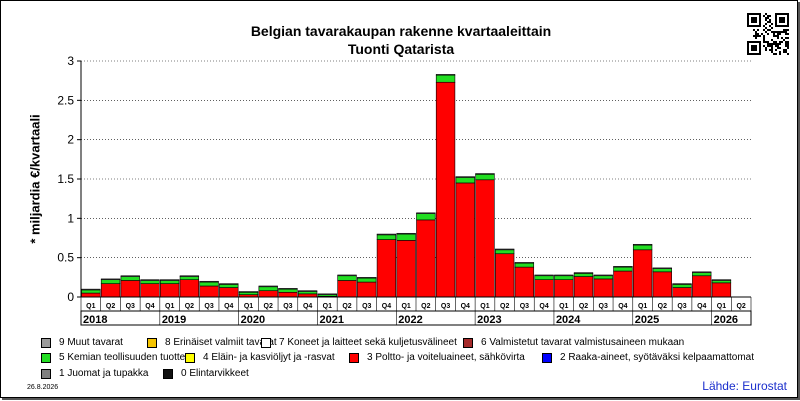 The image size is (800, 401). I want to click on year-label: 2022, so click(410, 320).